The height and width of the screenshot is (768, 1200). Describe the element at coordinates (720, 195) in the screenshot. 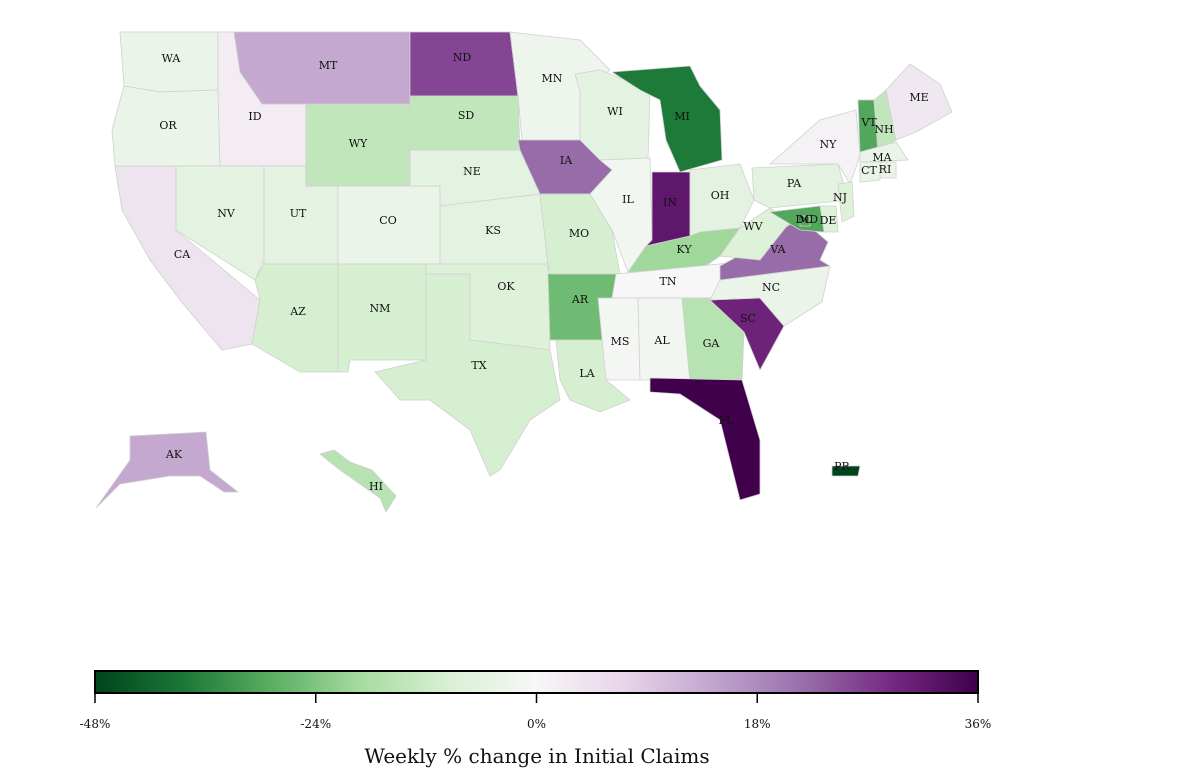

I see `state-label-oh: OH` at that location.